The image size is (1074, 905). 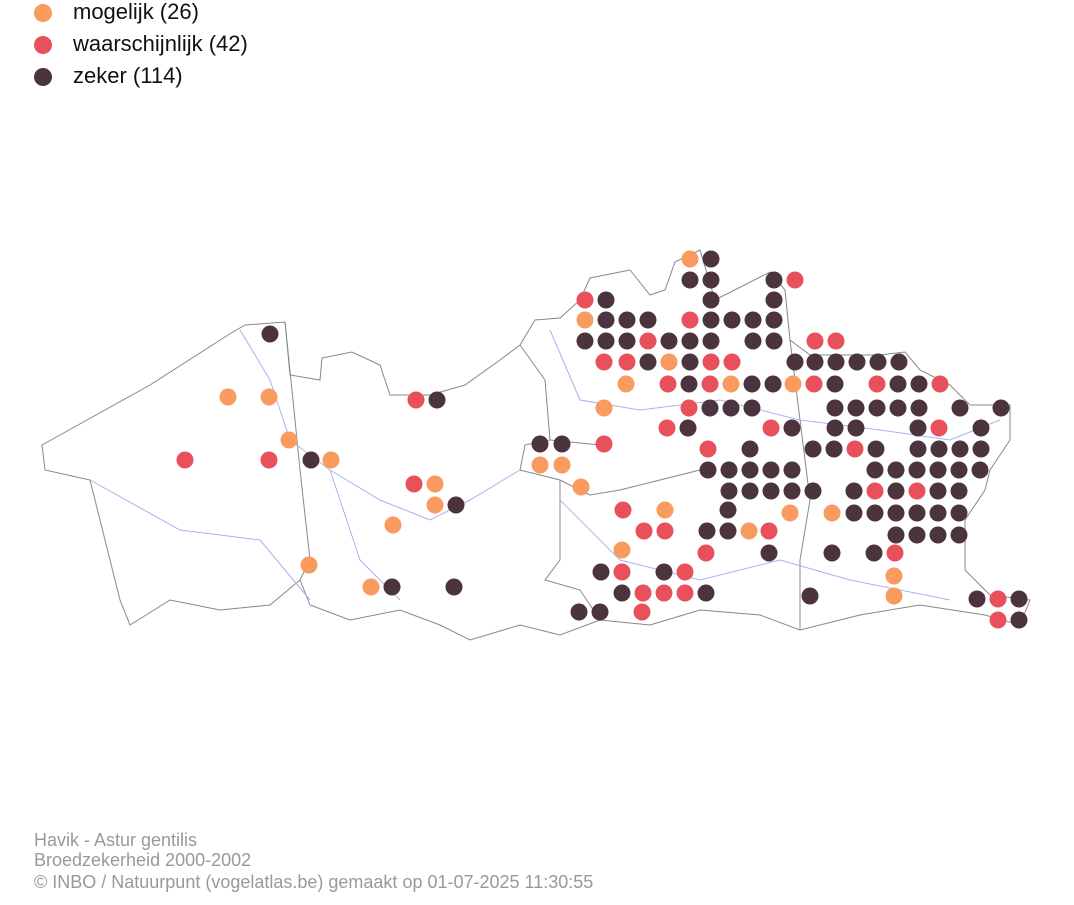 I want to click on footer-line: Havik - Astur gentilis, so click(x=115, y=840).